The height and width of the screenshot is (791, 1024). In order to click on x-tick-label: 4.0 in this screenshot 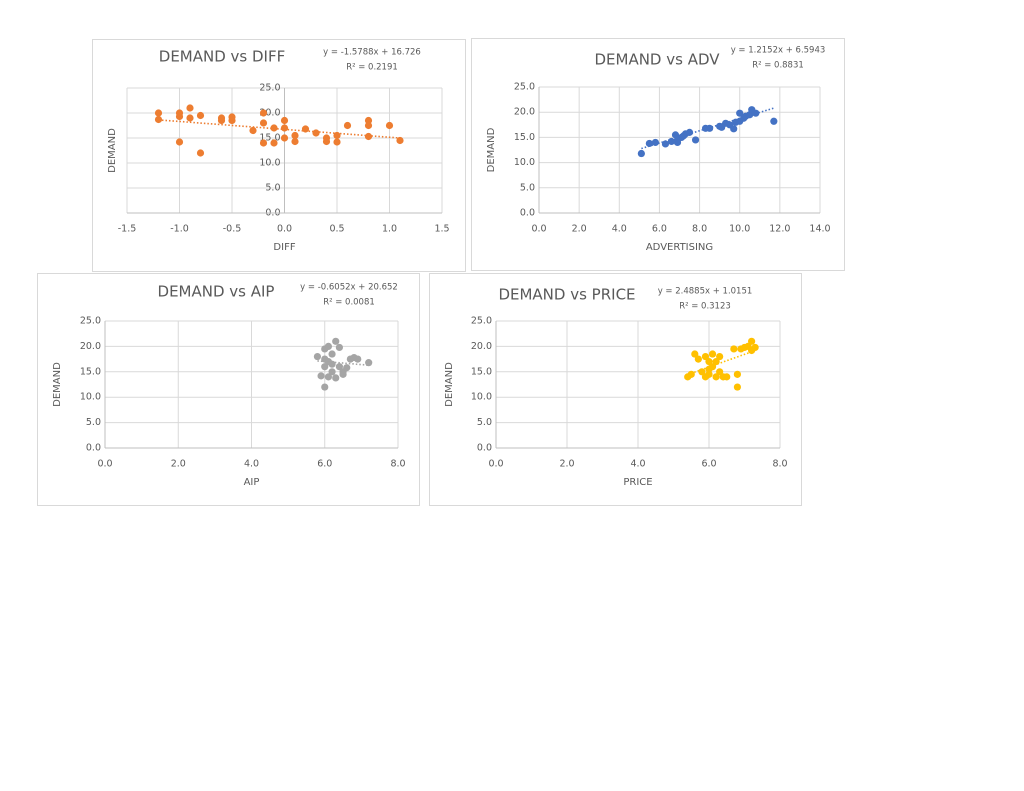, I will do `click(637, 464)`.